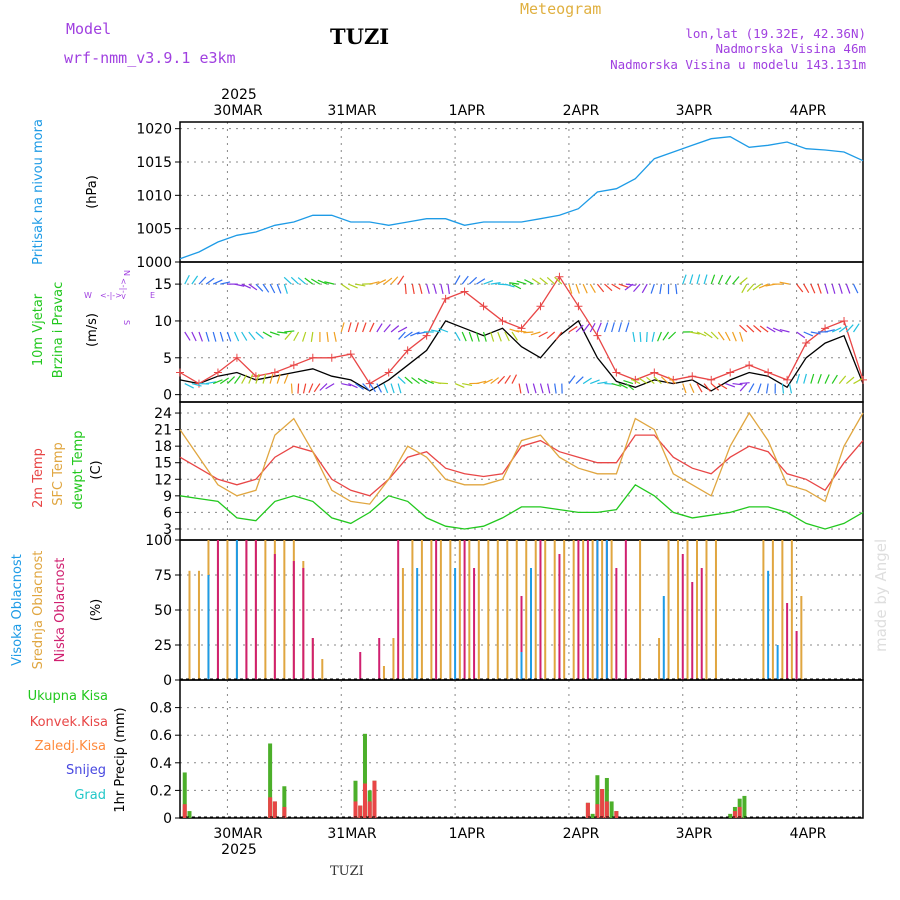 The image size is (900, 900). Describe the element at coordinates (521, 749) in the screenshot. I see `panel-frame` at that location.